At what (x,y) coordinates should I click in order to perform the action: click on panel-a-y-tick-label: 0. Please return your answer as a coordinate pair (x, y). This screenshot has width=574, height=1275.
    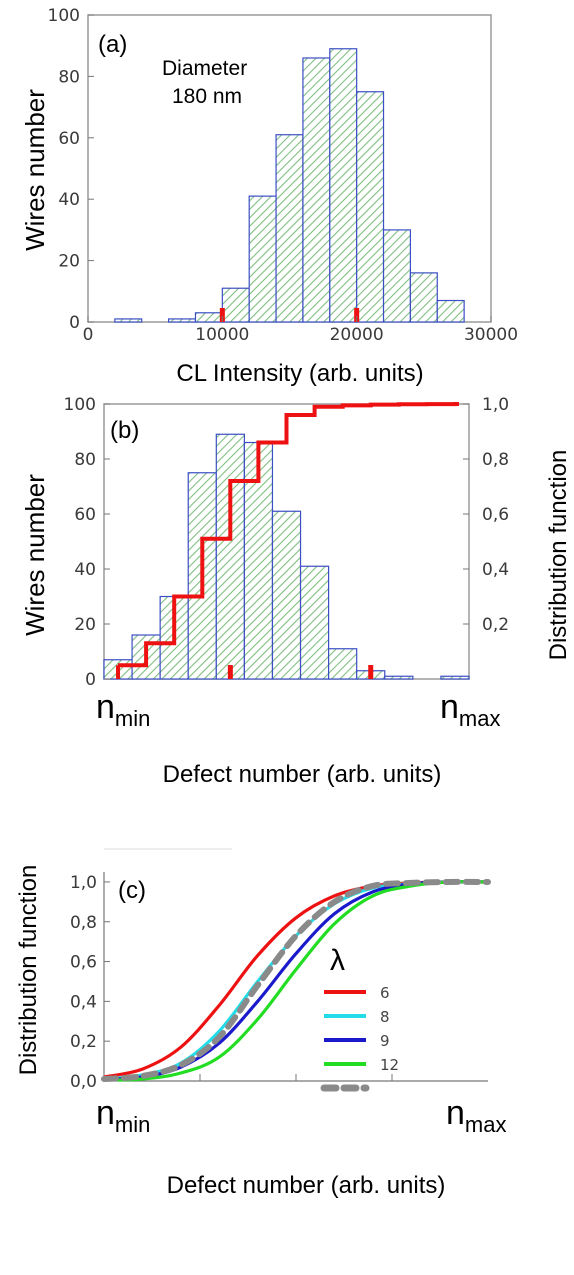
    Looking at the image, I should click on (74, 323).